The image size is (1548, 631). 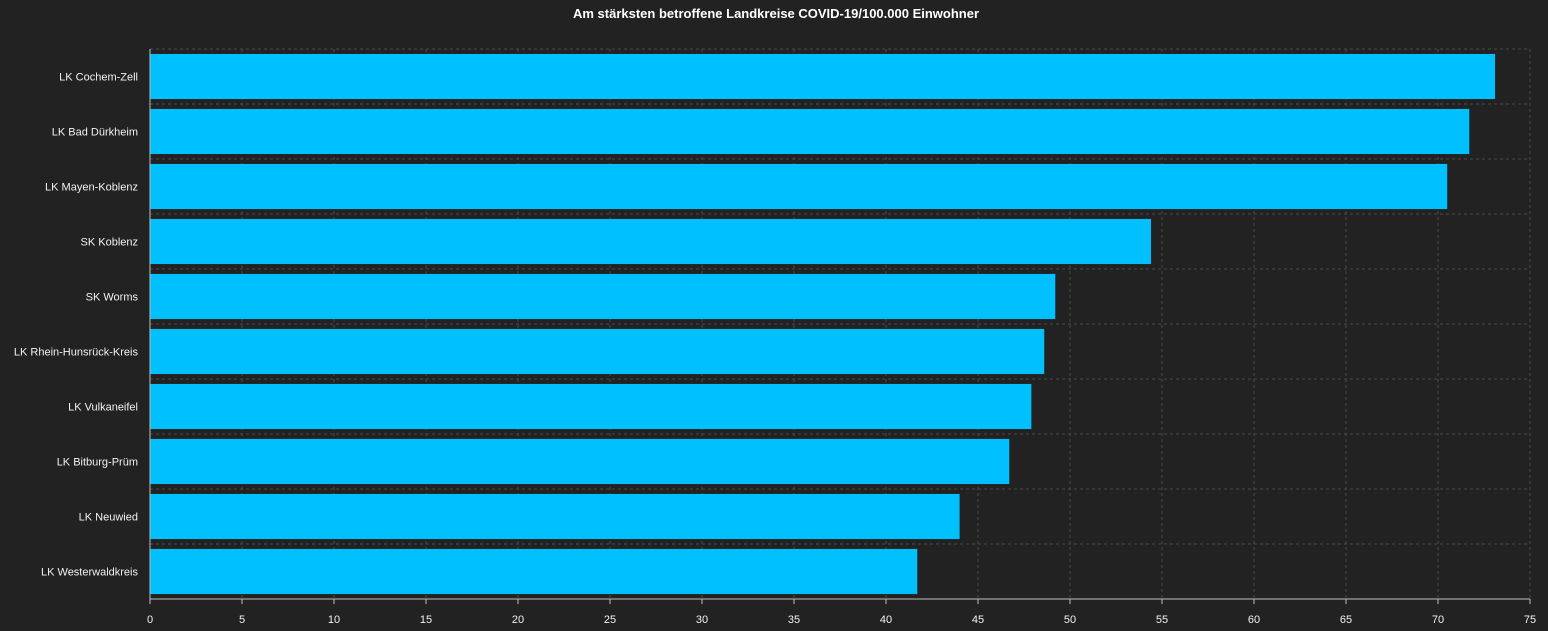 I want to click on x-tick-label: 75, so click(x=1530, y=620).